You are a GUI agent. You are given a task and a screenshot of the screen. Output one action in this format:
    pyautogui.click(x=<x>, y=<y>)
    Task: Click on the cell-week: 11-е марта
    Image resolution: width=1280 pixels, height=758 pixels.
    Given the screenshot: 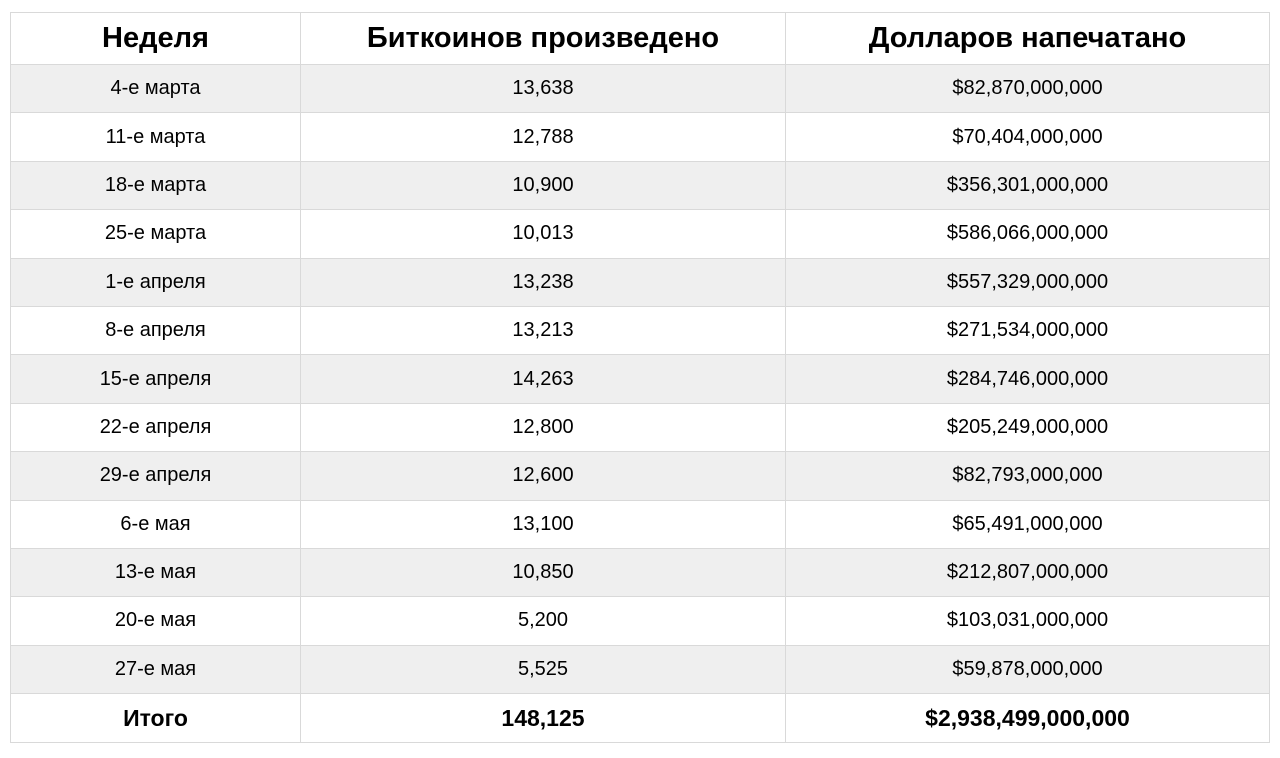 What is the action you would take?
    pyautogui.click(x=155, y=137)
    